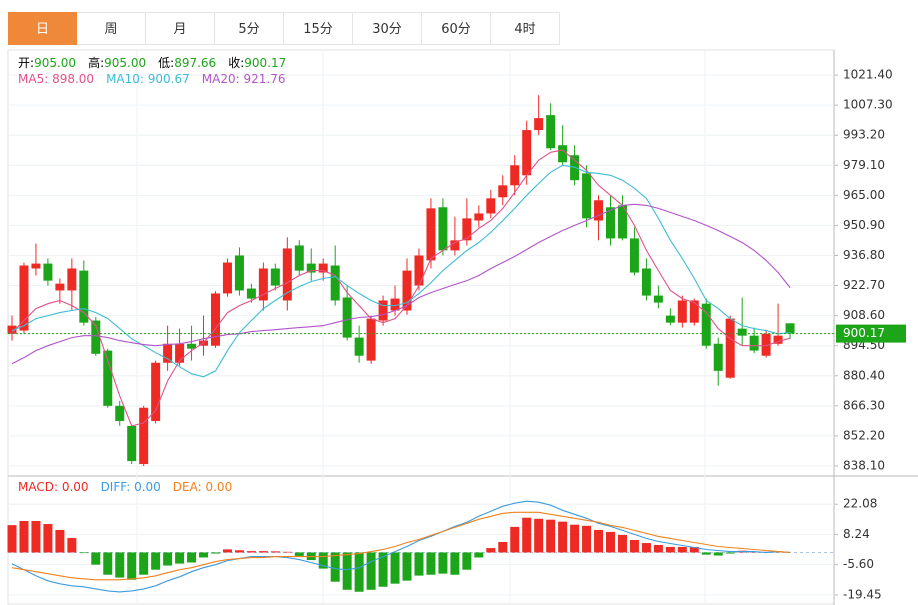 This screenshot has height=605, width=918. Describe the element at coordinates (168, 79) in the screenshot. I see `legend-value: 900.67` at that location.